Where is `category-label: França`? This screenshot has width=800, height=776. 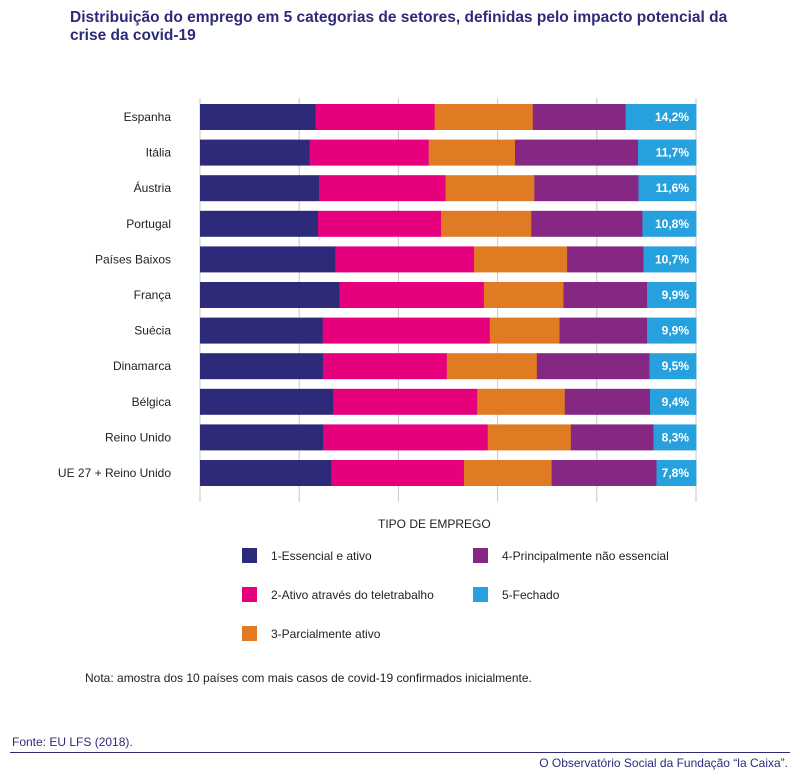 category-label: França is located at coordinates (153, 295).